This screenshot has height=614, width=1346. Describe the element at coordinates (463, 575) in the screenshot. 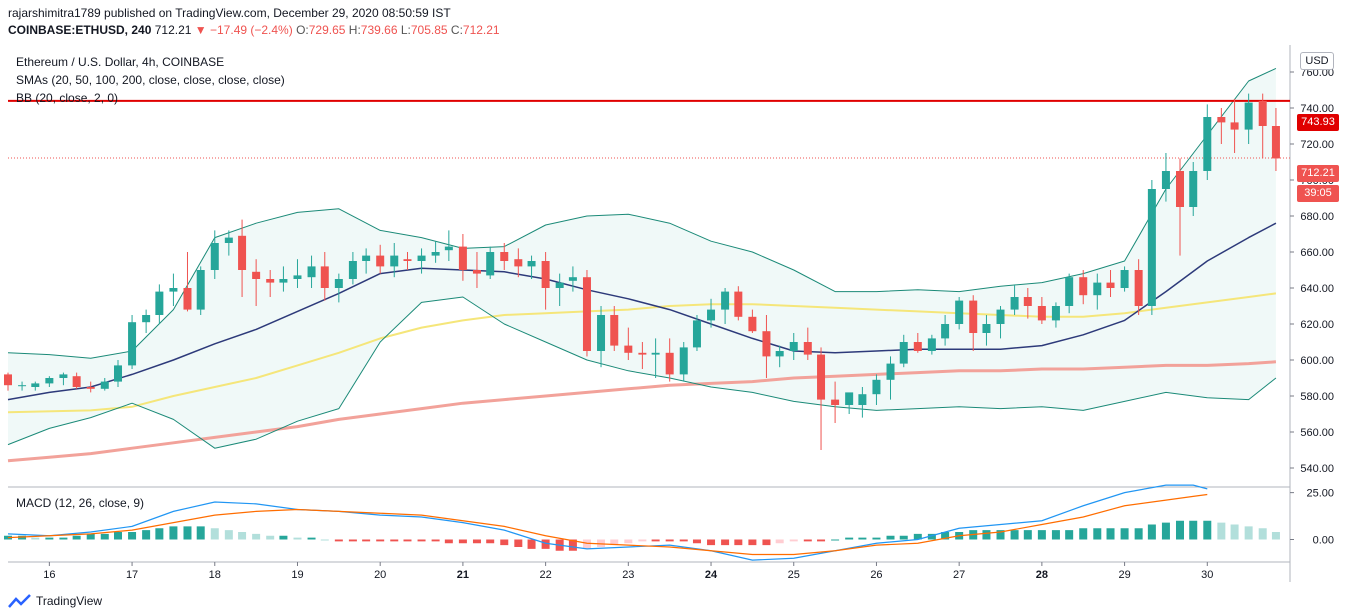

I see `time-tick-label: 21` at that location.